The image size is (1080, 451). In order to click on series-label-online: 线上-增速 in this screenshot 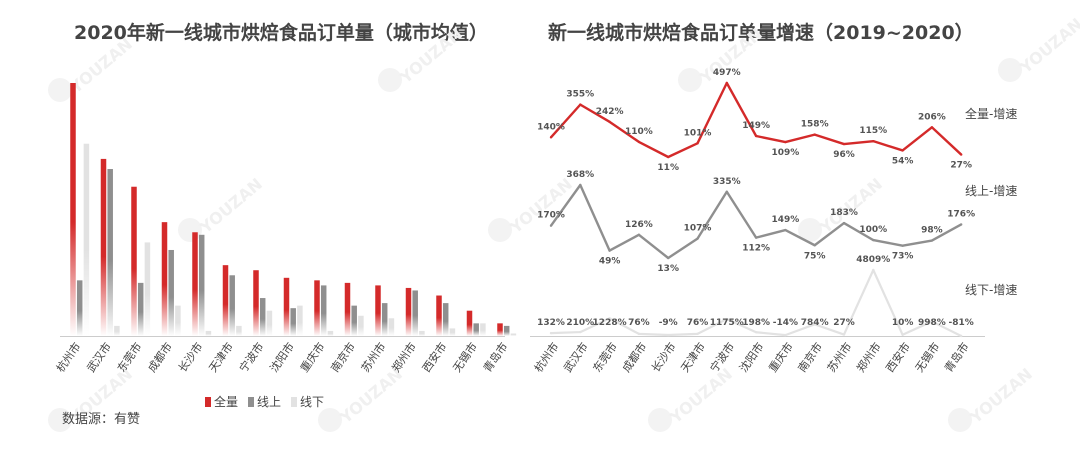, I will do `click(991, 191)`.